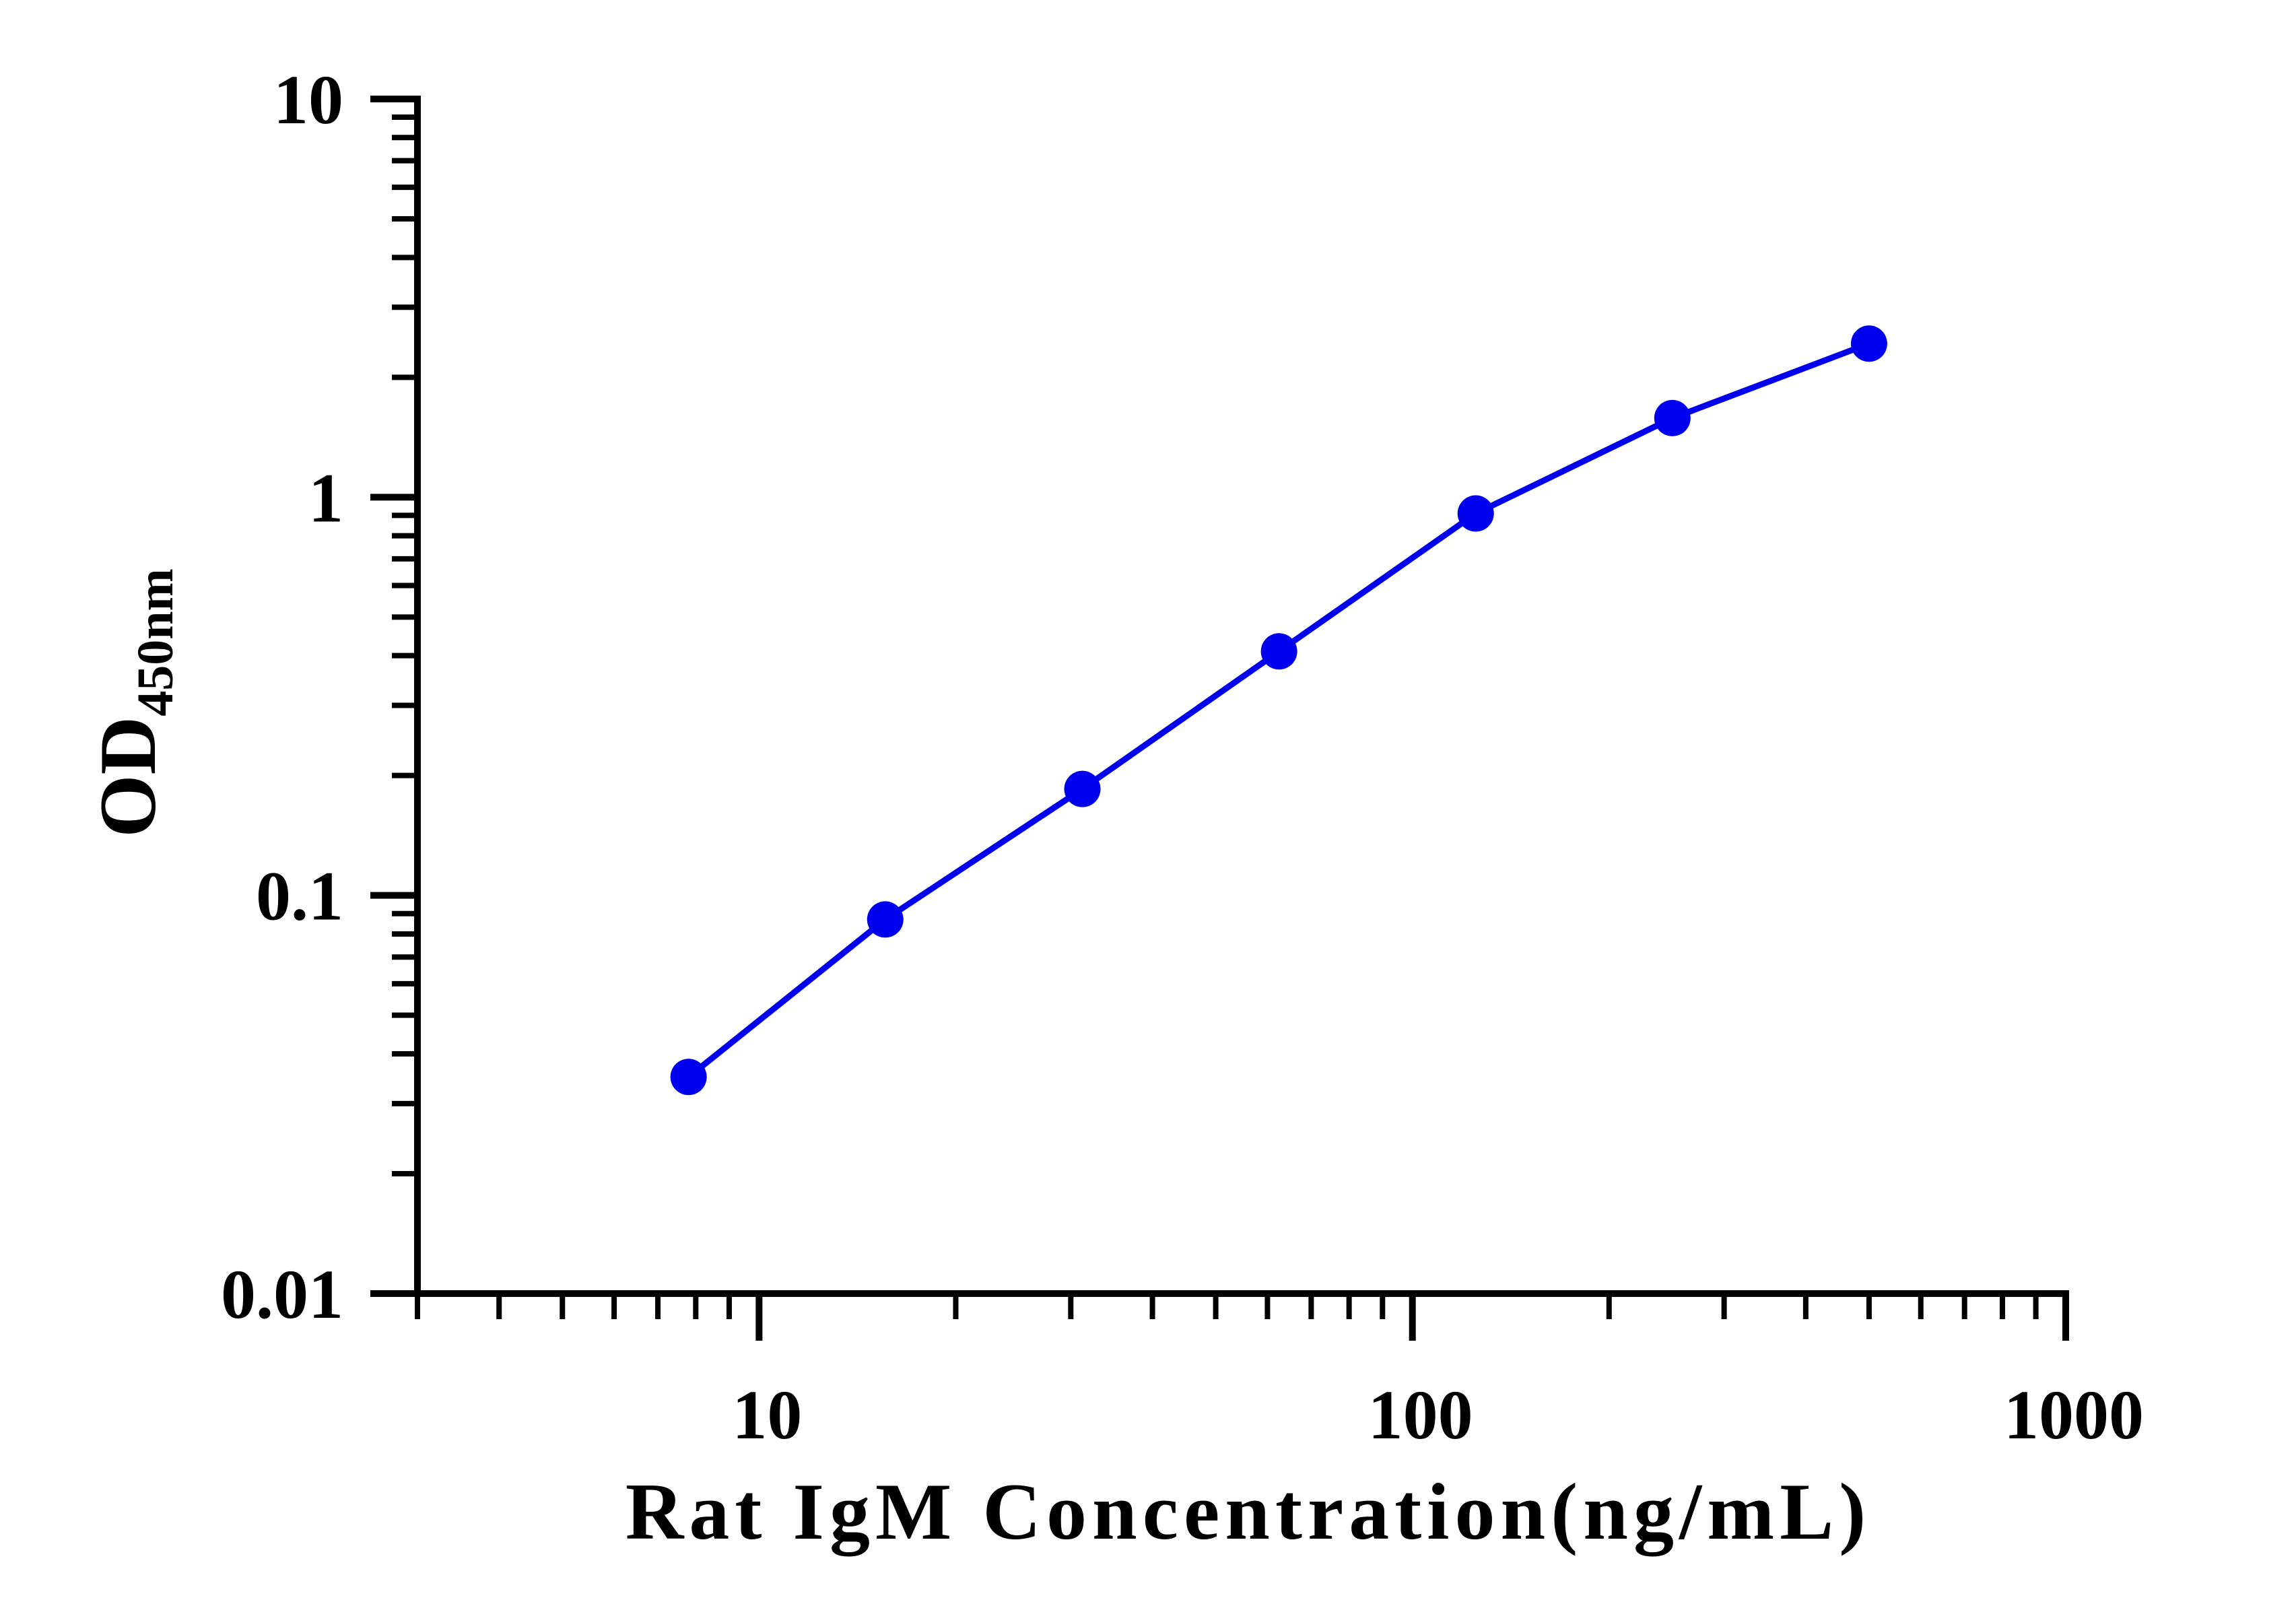 This screenshot has height=1604, width=2296. What do you see at coordinates (299, 897) in the screenshot?
I see `y-tick-label: 0.1` at bounding box center [299, 897].